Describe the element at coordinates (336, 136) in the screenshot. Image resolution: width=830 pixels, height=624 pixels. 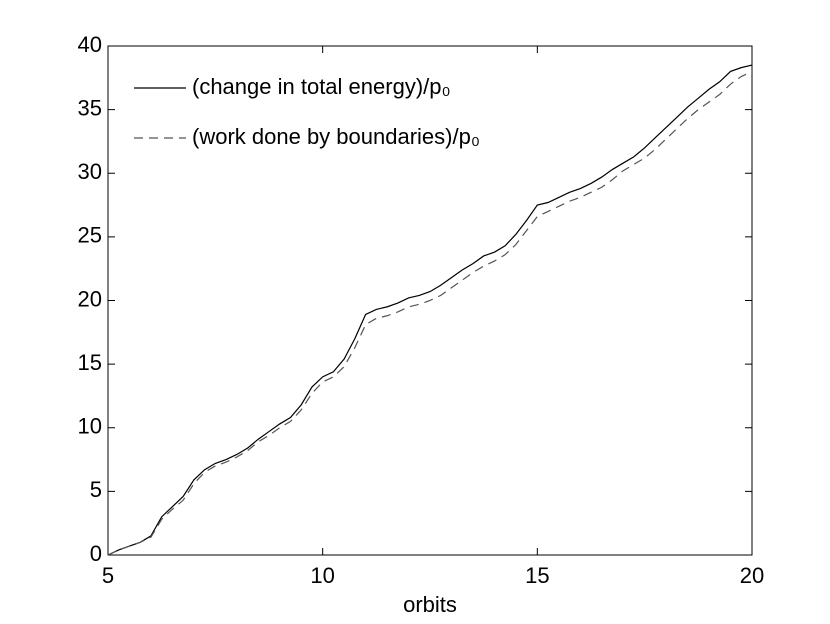
I see `legend-label: (work done by boundaries)/p₀` at that location.